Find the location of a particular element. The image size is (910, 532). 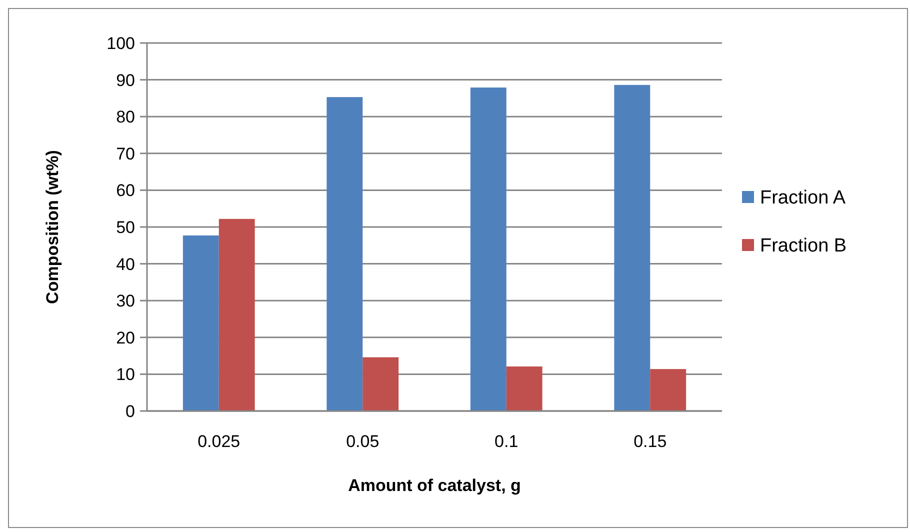

legend-label: Fraction B is located at coordinates (803, 246).